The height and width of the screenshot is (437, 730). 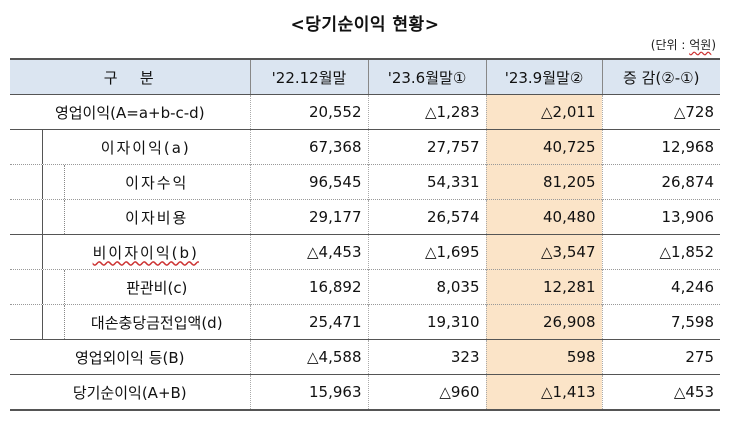 What do you see at coordinates (543, 252) in the screenshot?
I see `value-cell: △3,547` at bounding box center [543, 252].